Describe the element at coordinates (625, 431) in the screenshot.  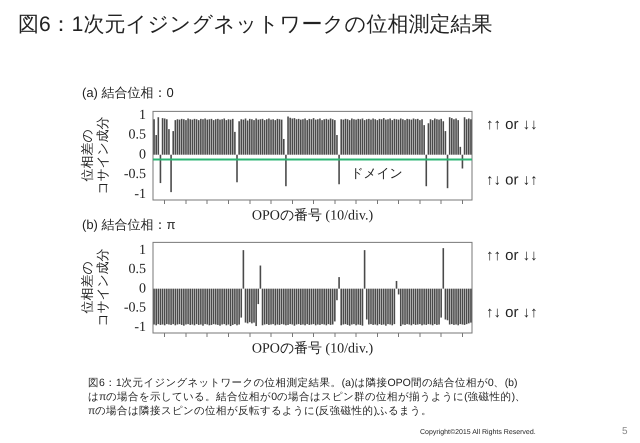
I see `text: 5` at that location.